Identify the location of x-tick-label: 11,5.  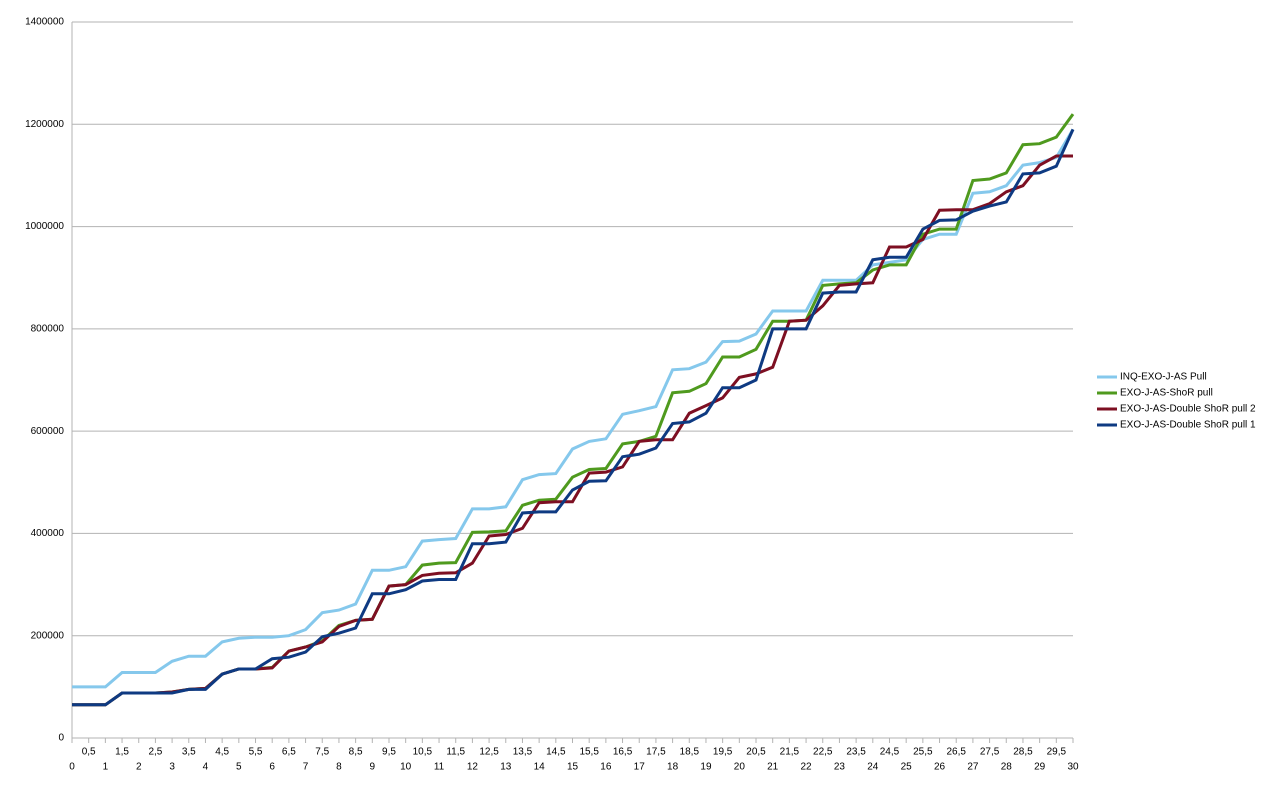
(455, 752).